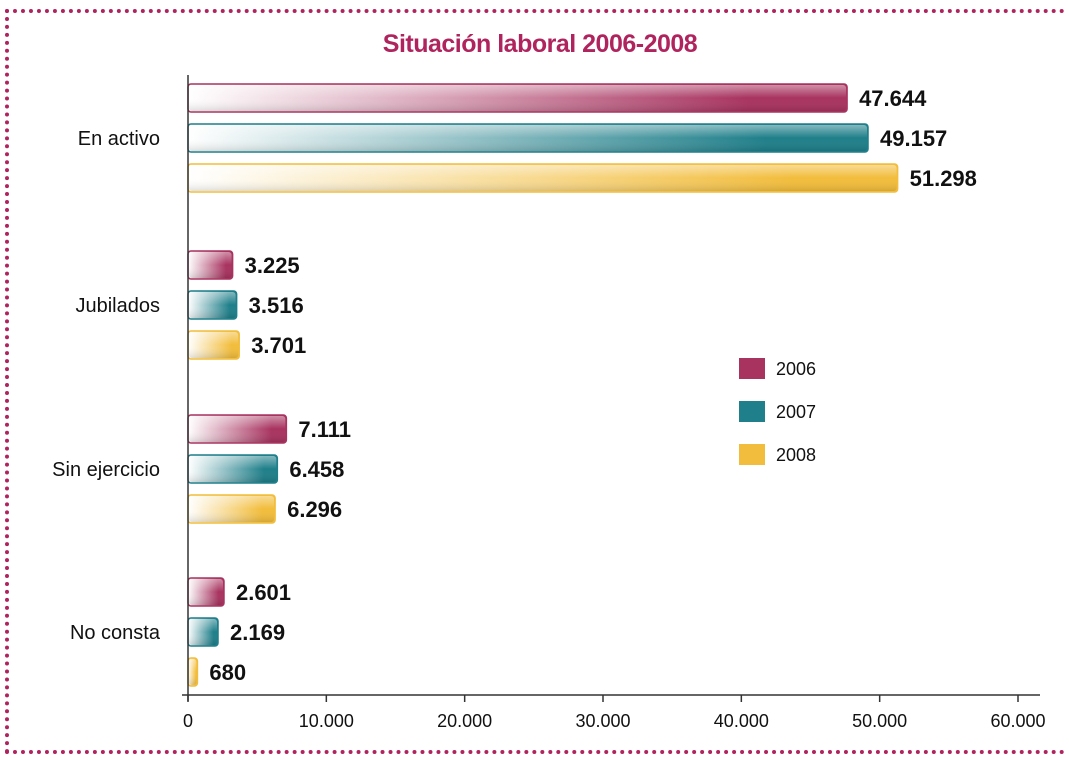  What do you see at coordinates (464, 721) in the screenshot?
I see `x-tick-label: 20.000` at bounding box center [464, 721].